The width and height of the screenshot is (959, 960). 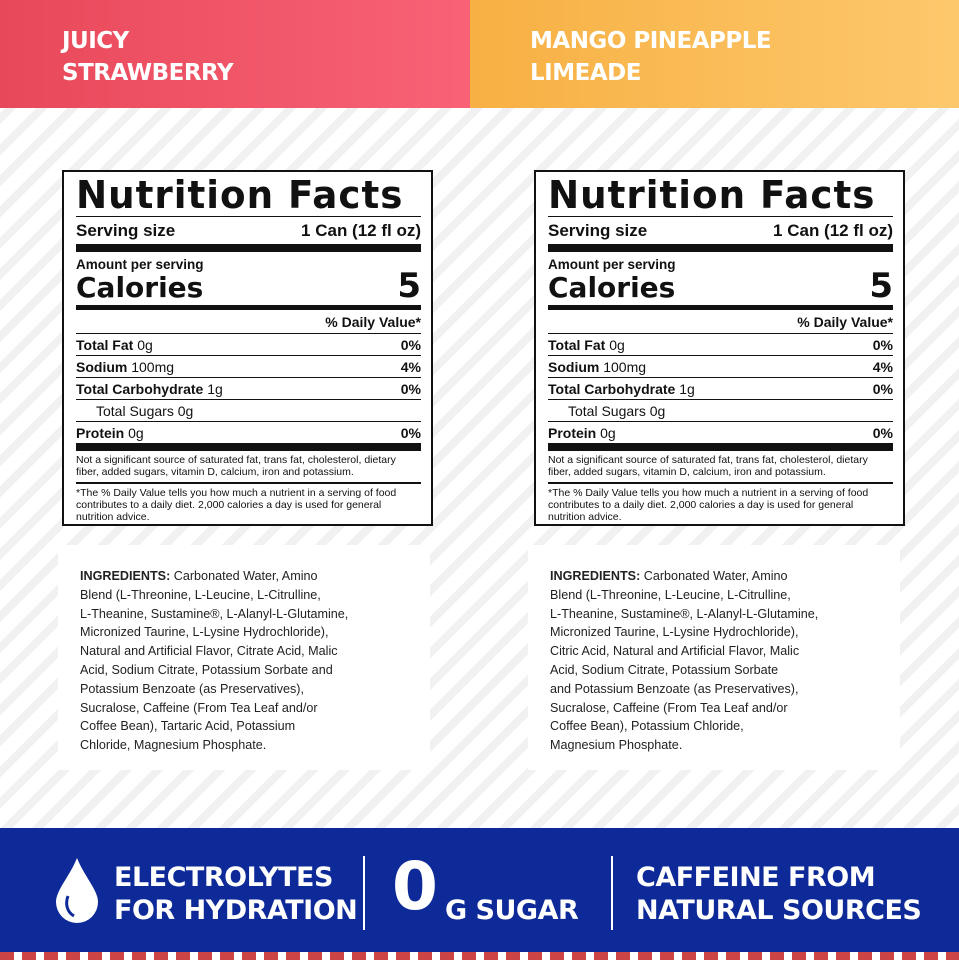 I want to click on ingredient-line: Potassium Benzoate (as Preservatives),, so click(x=244, y=689).